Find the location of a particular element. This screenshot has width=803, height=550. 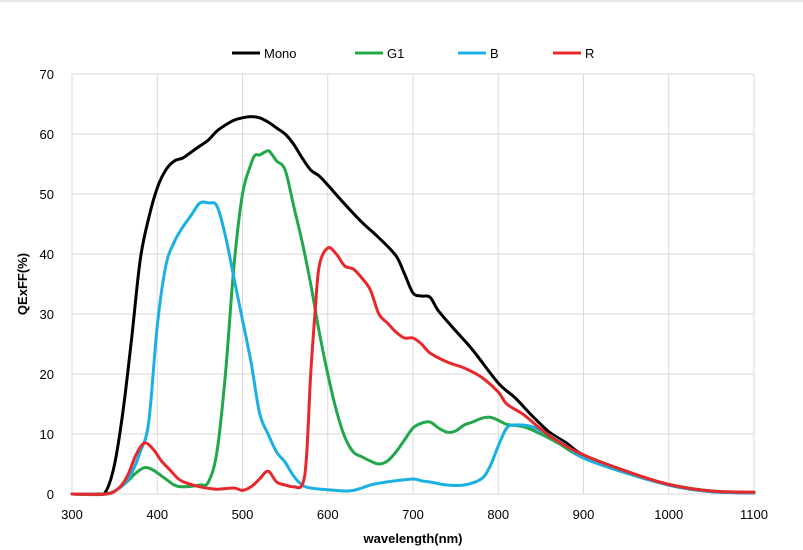

x-tick-label-6: 900 is located at coordinates (584, 514).